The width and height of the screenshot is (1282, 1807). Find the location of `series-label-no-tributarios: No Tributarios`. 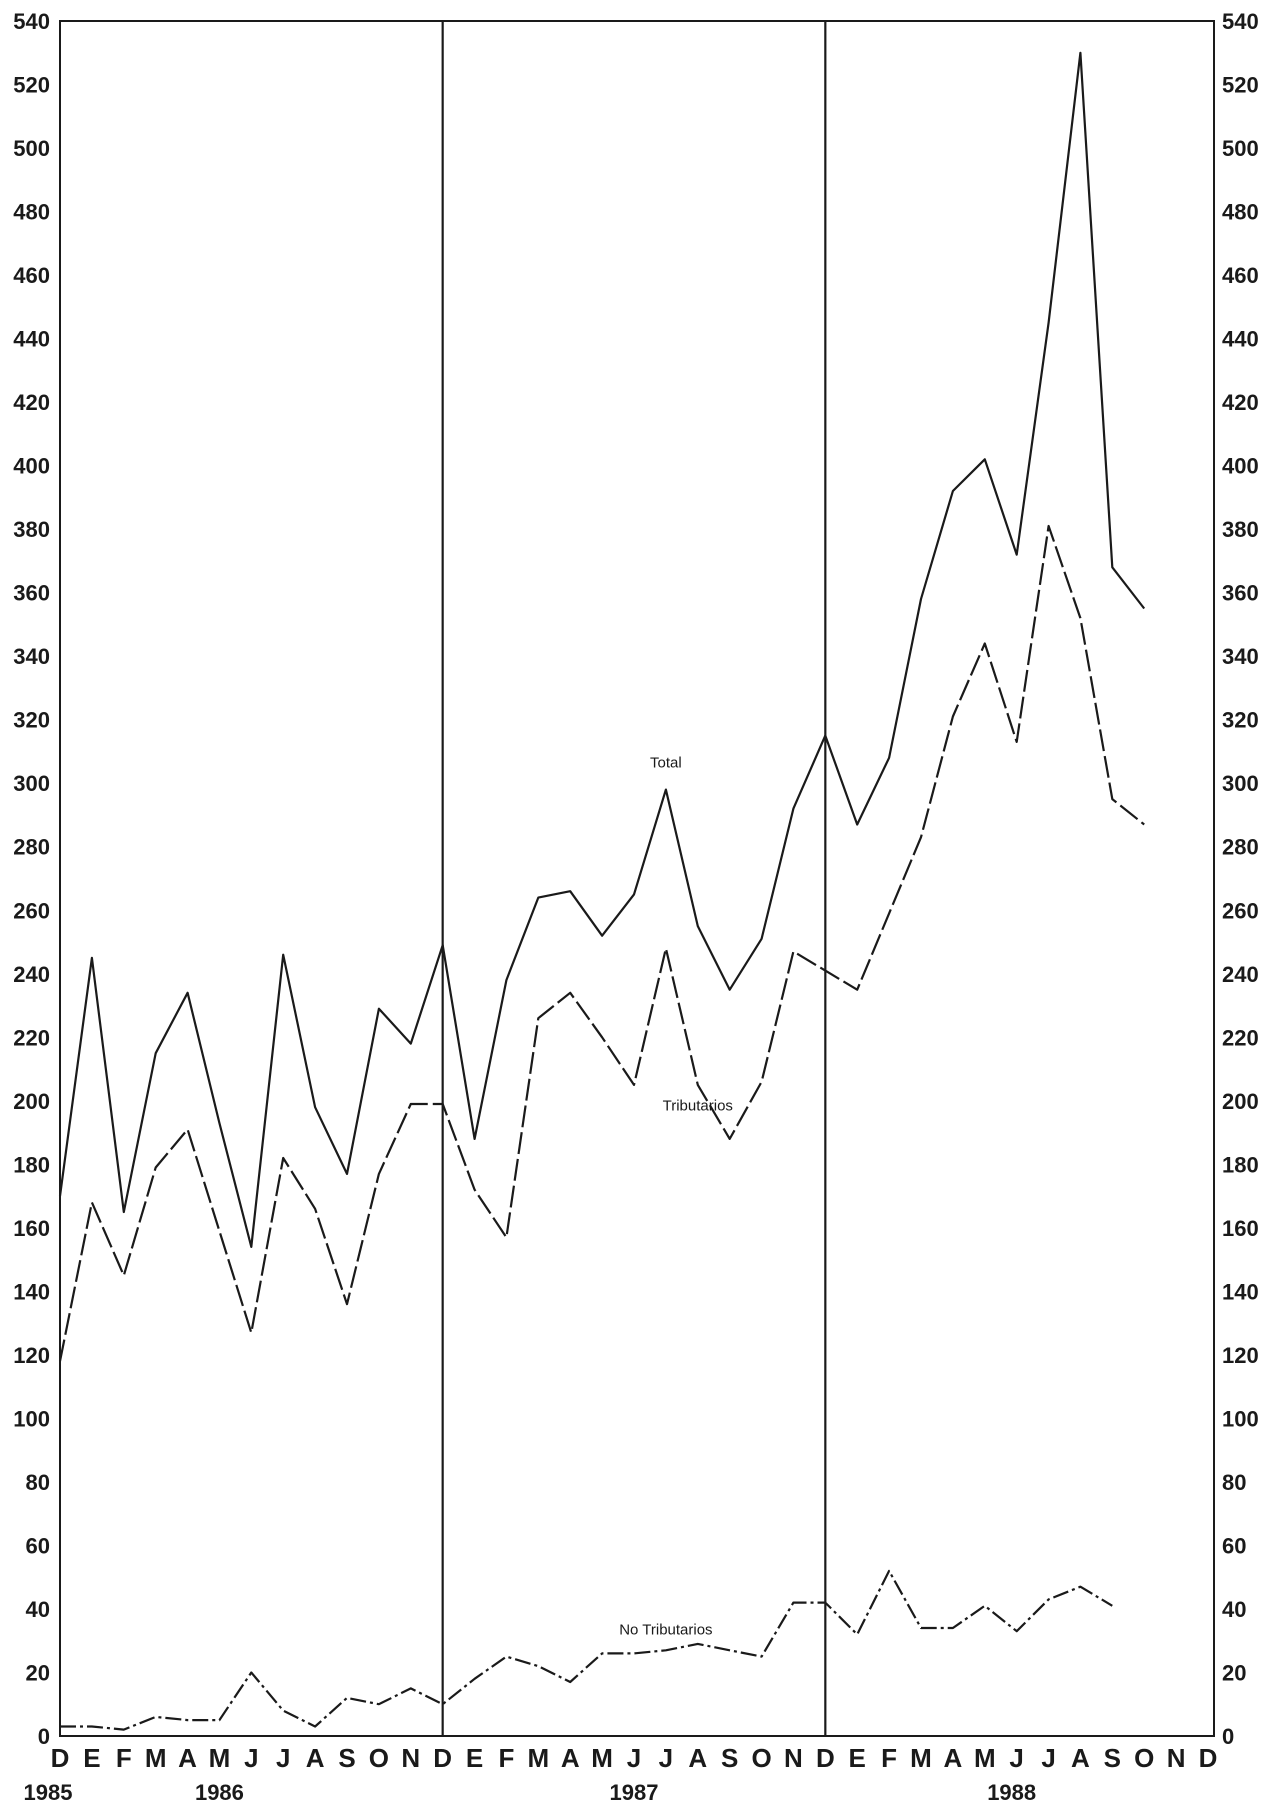

series-label-no-tributarios: No Tributarios is located at coordinates (665, 1629).